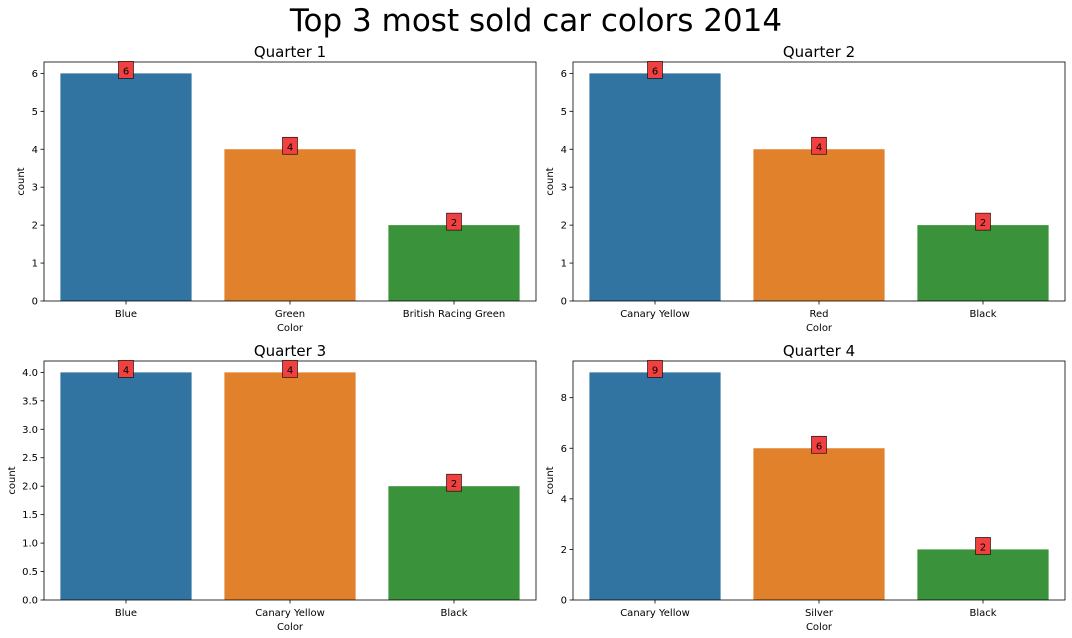  Describe the element at coordinates (30, 601) in the screenshot. I see `y-tick-label: 0.0` at that location.